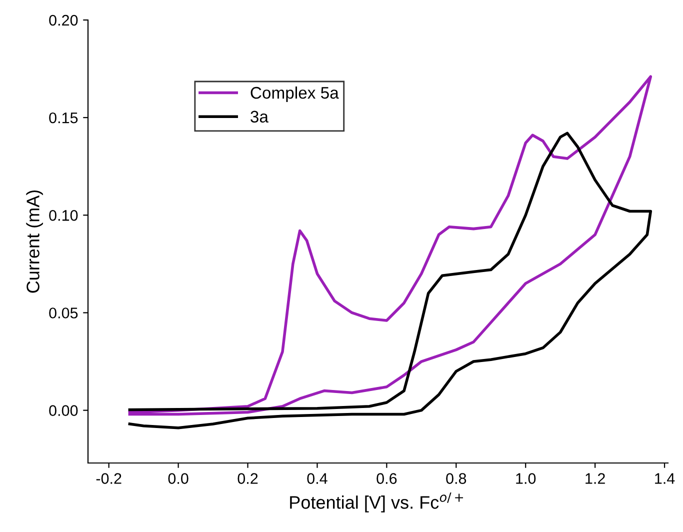  What do you see at coordinates (63, 118) in the screenshot?
I see `y-tick-label: 0.15` at bounding box center [63, 118].